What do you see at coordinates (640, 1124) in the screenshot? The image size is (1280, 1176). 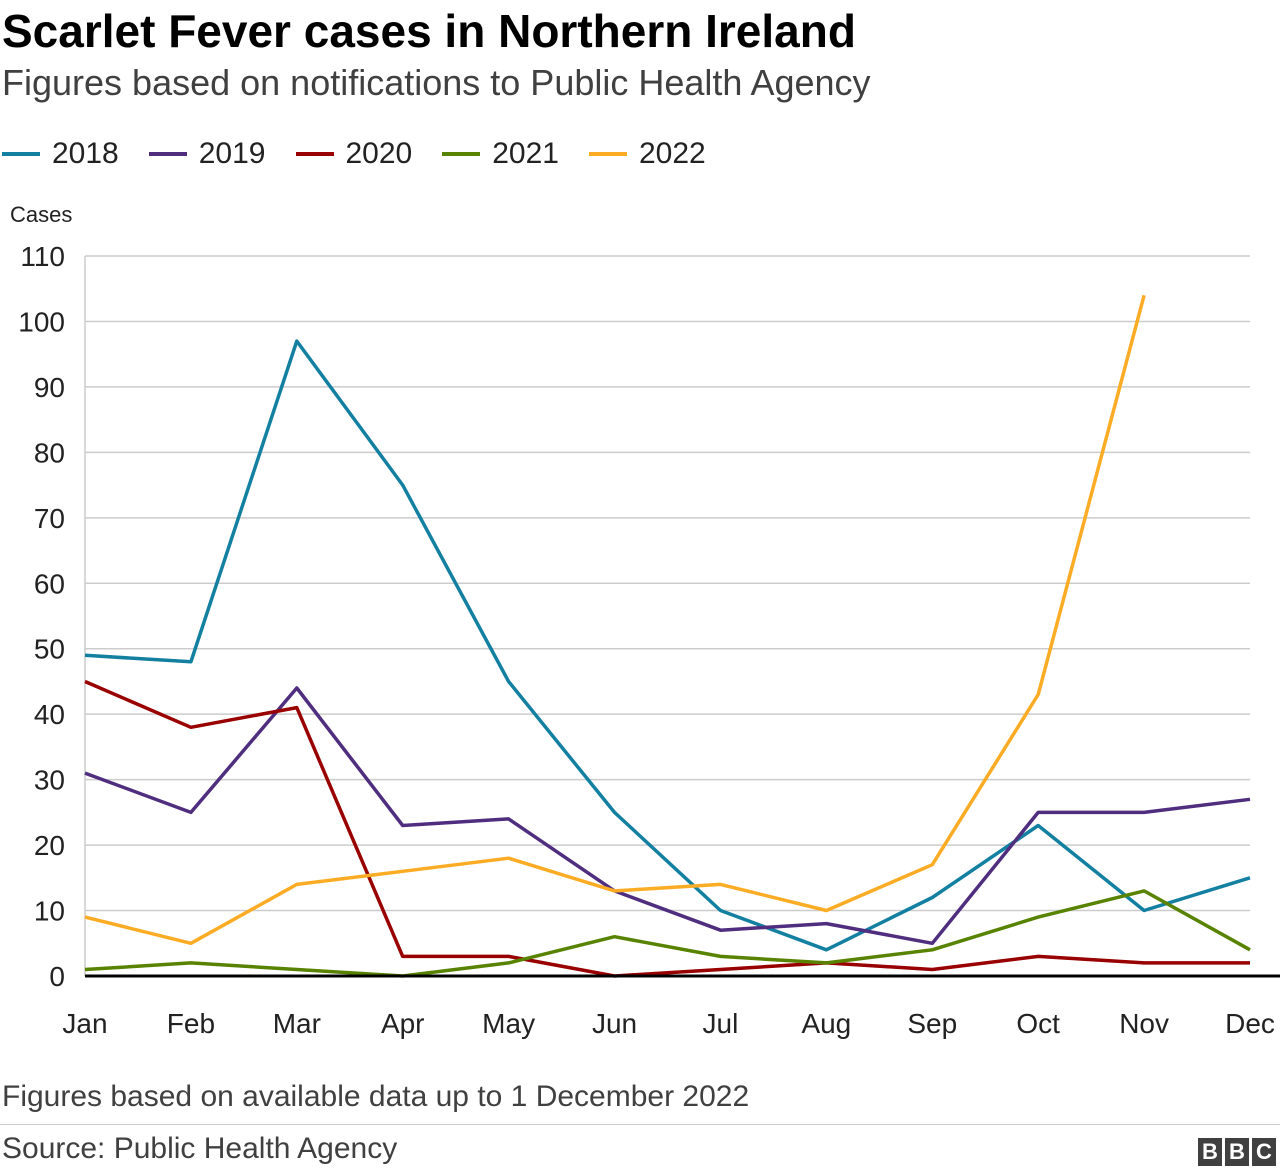 I see `footer-divider` at bounding box center [640, 1124].